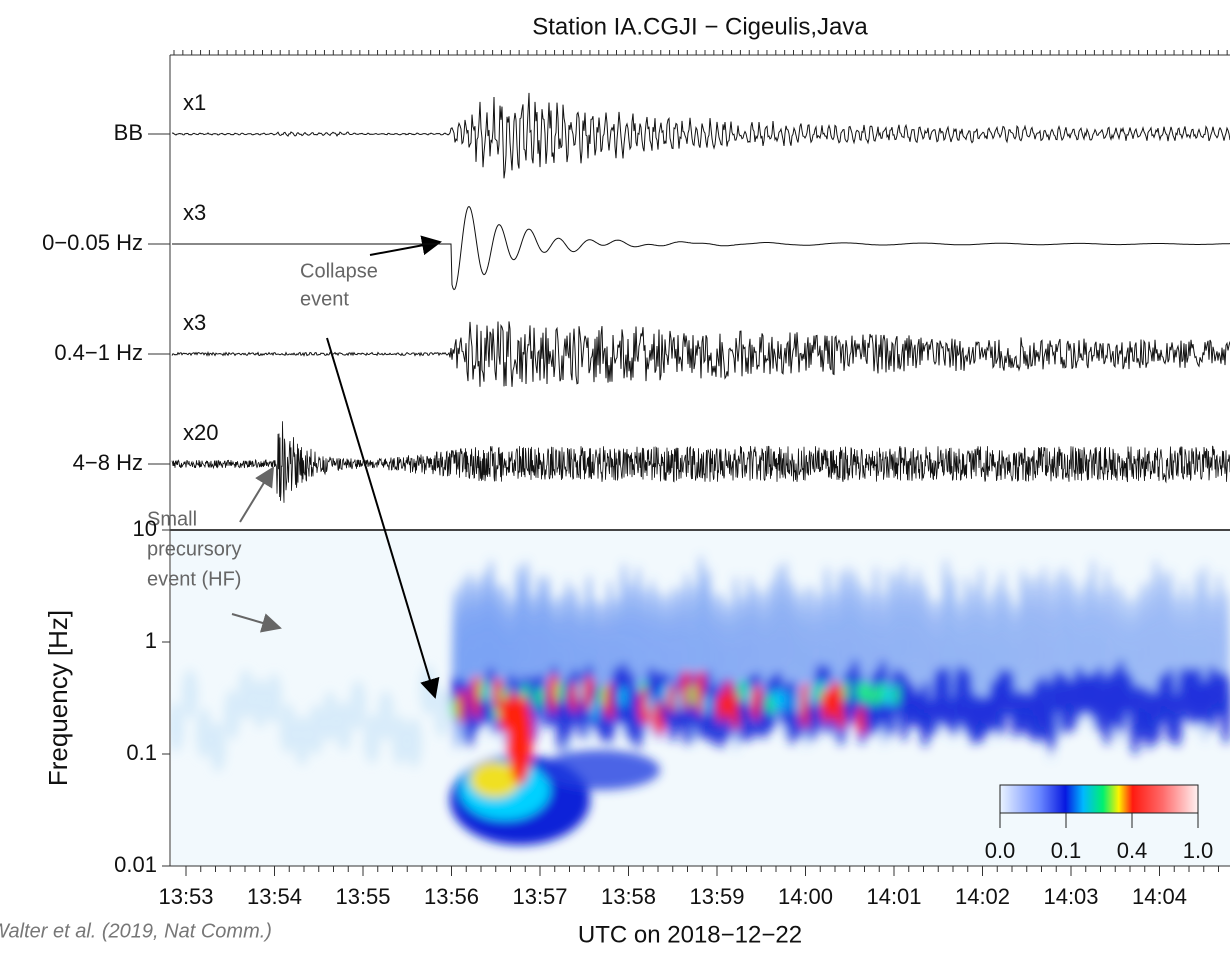  Describe the element at coordinates (1099, 799) in the screenshot. I see `colorbar` at that location.